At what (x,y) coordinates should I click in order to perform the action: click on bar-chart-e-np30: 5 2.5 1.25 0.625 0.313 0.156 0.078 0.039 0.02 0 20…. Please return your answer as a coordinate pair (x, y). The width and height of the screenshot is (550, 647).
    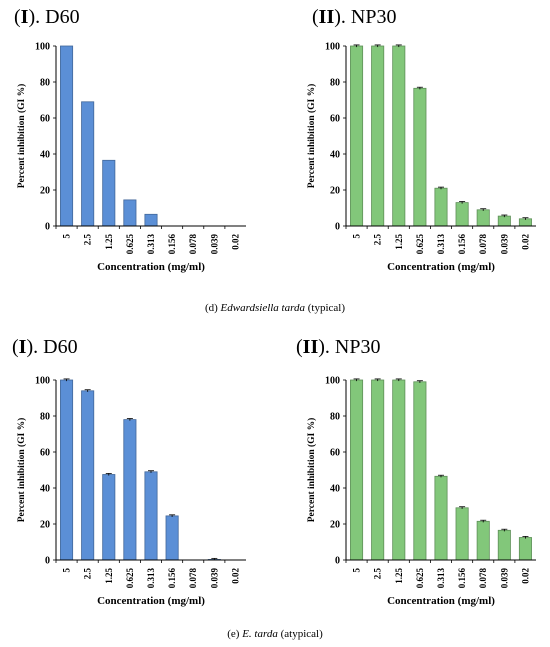
    Looking at the image, I should click on (421, 491).